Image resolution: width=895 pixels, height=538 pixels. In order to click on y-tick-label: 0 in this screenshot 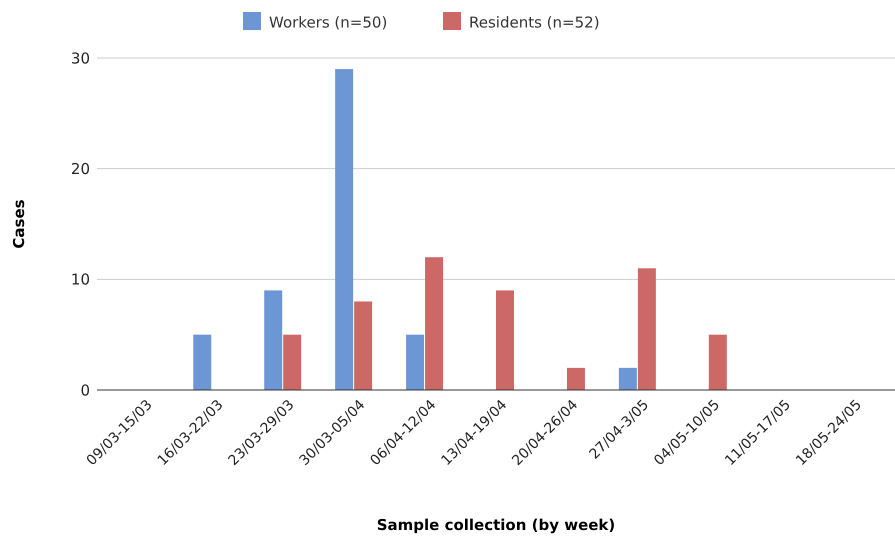, I will do `click(85, 390)`.